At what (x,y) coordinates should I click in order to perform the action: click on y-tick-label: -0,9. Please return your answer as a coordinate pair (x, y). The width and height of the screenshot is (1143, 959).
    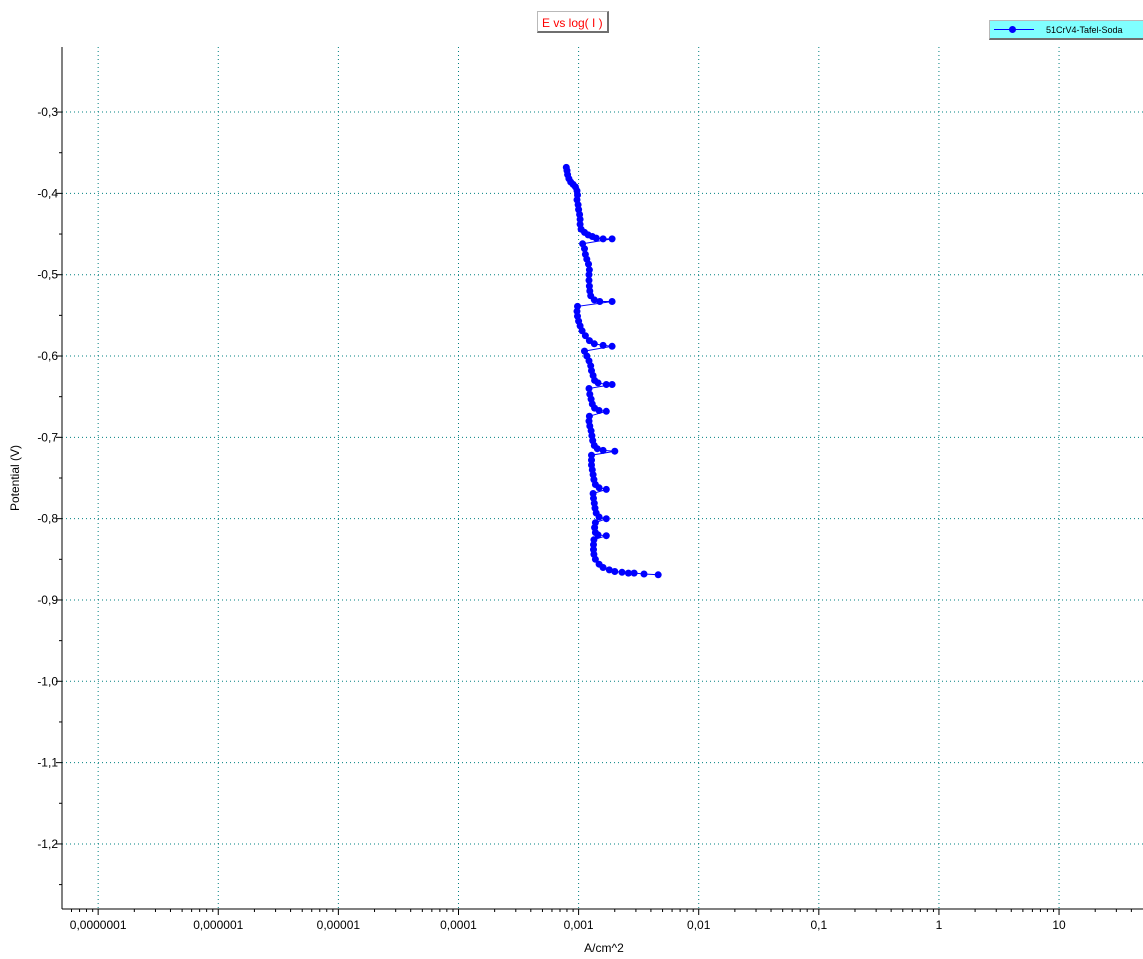
    Looking at the image, I should click on (47, 600).